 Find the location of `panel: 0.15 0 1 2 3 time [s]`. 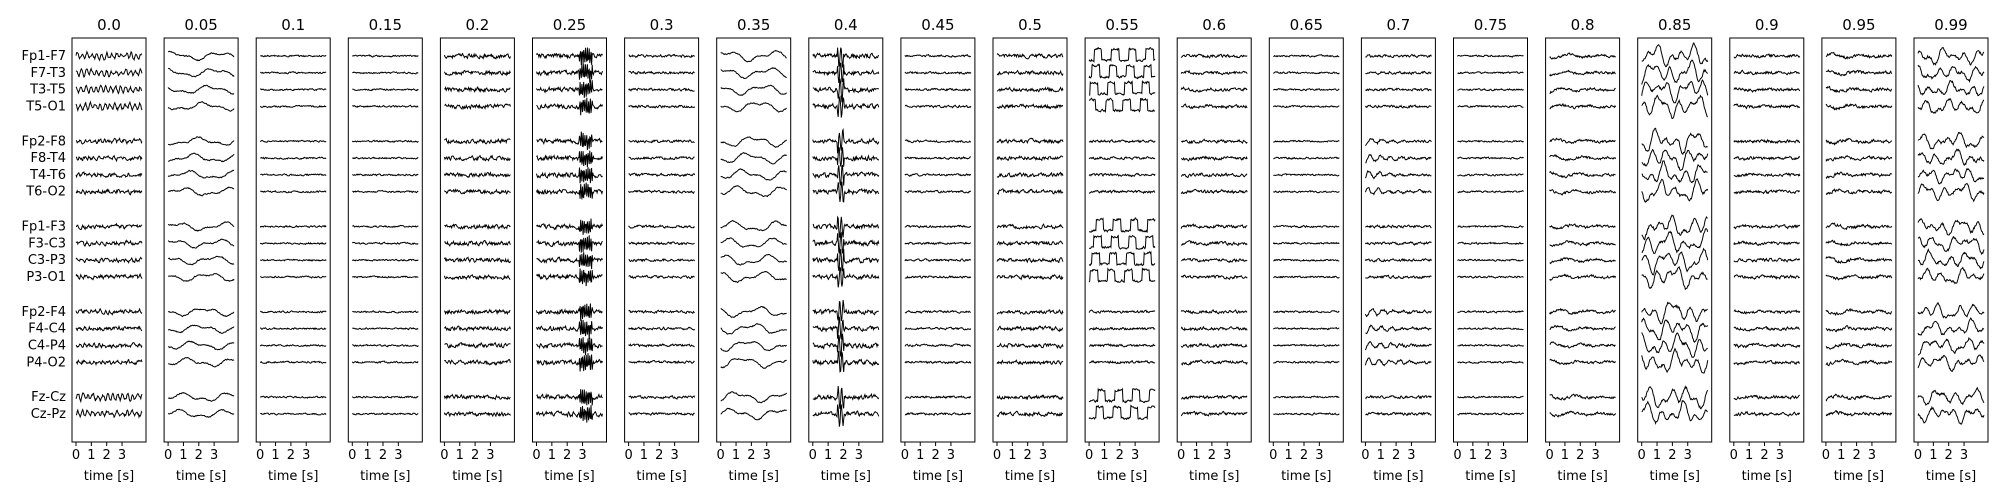

panel: 0.15 0 1 2 3 time [s] is located at coordinates (385, 250).